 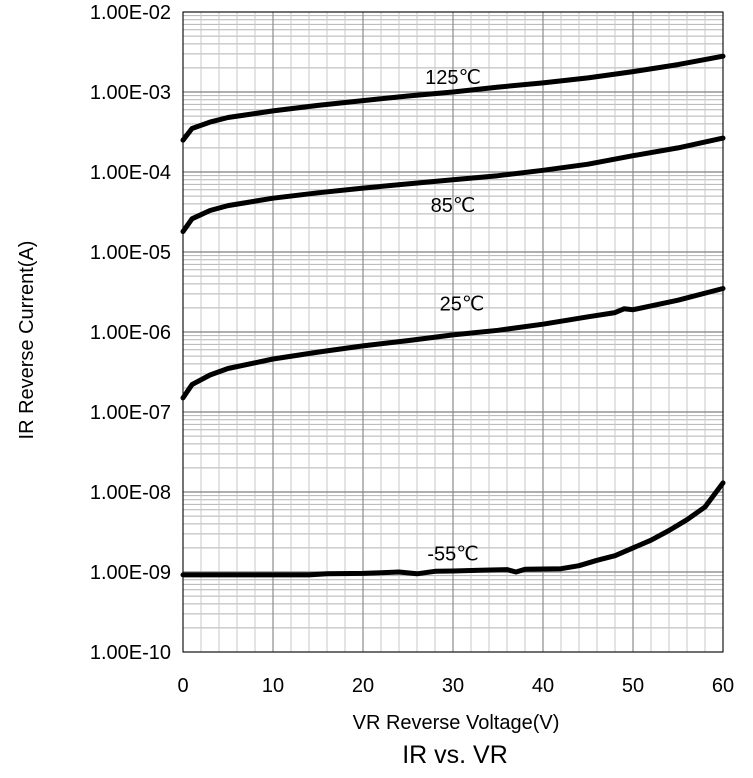 What do you see at coordinates (723, 686) in the screenshot?
I see `x-tick-label: 60` at bounding box center [723, 686].